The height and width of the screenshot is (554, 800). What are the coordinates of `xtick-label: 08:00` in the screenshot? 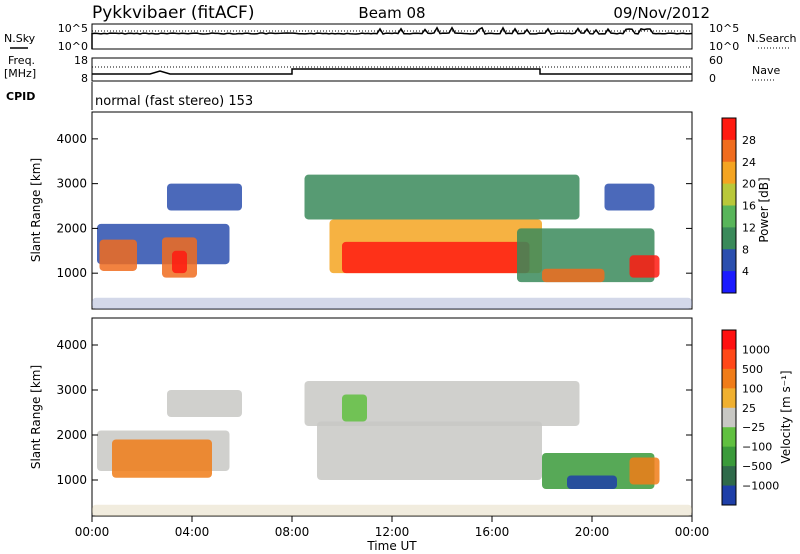 It's located at (292, 532).